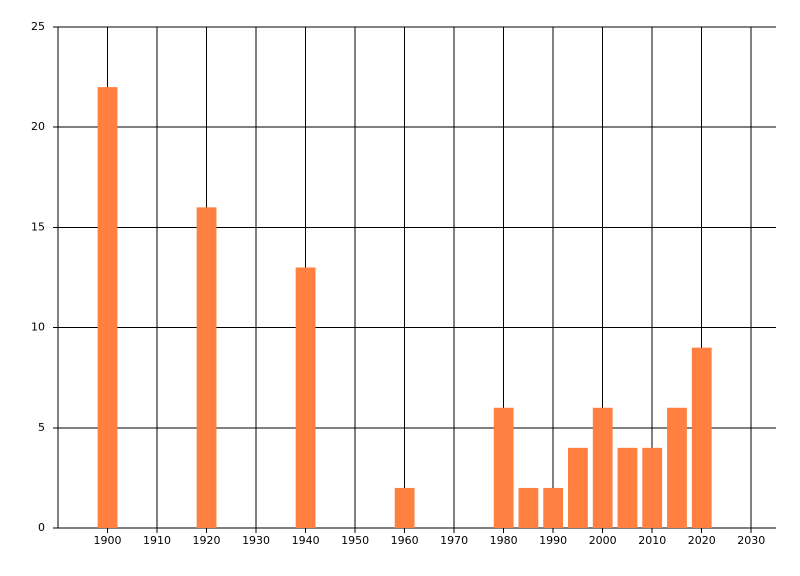  What do you see at coordinates (553, 540) in the screenshot?
I see `x-tick-label: 1990` at bounding box center [553, 540].